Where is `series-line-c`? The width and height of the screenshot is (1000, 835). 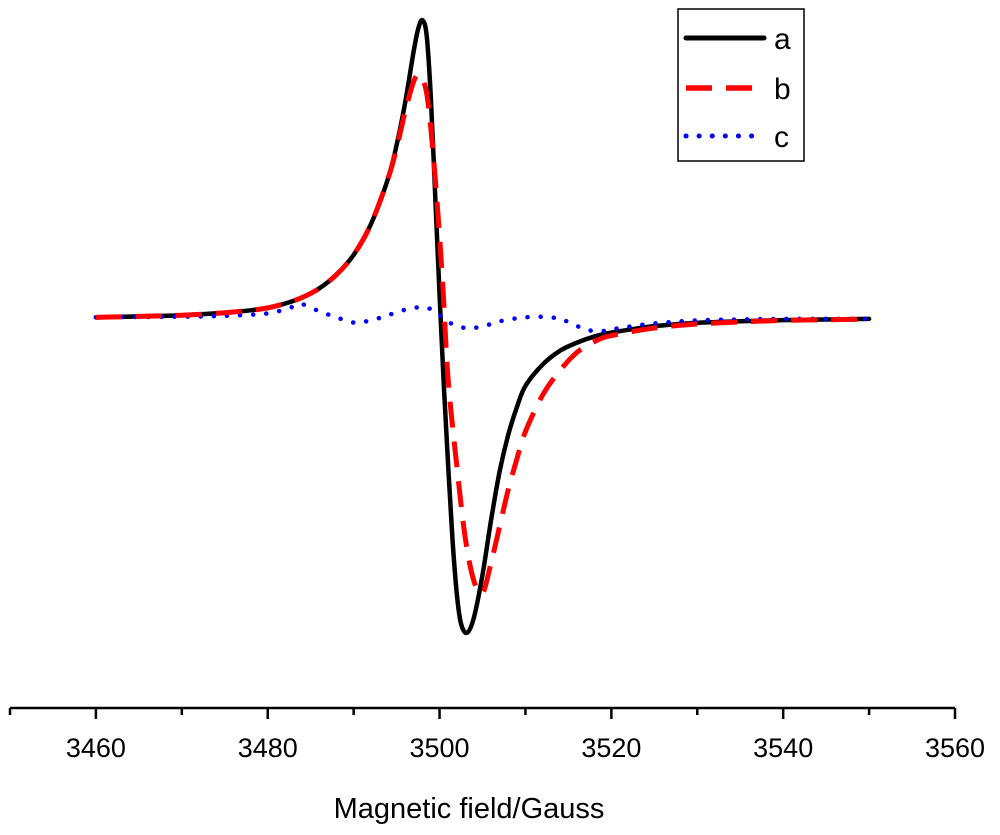 series-line-c is located at coordinates (482, 317).